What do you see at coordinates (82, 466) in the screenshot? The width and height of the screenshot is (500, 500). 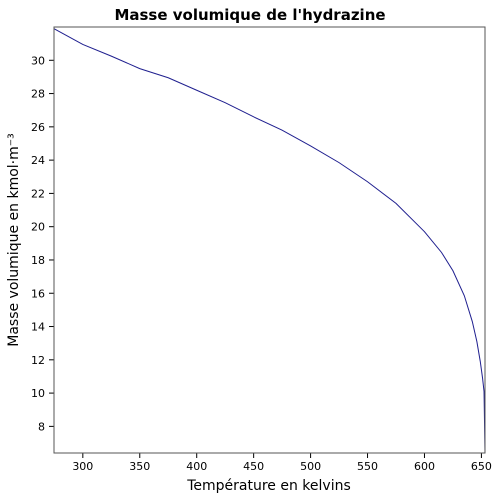 I see `x-tick-label: 300` at bounding box center [82, 466].